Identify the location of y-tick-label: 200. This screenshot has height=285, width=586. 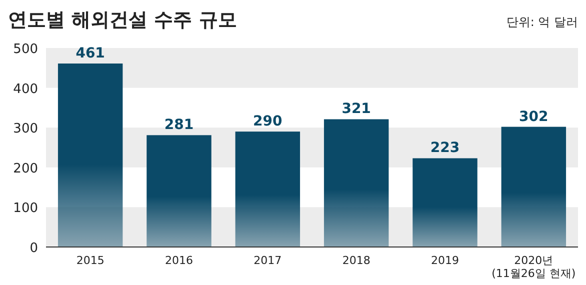
(25, 168).